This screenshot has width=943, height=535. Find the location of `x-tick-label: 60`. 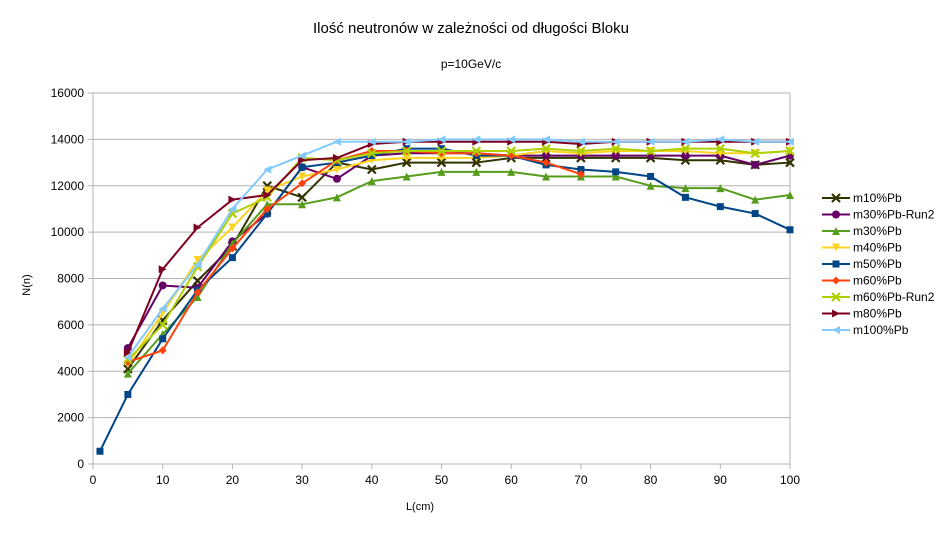

x-tick-label: 60 is located at coordinates (512, 480).